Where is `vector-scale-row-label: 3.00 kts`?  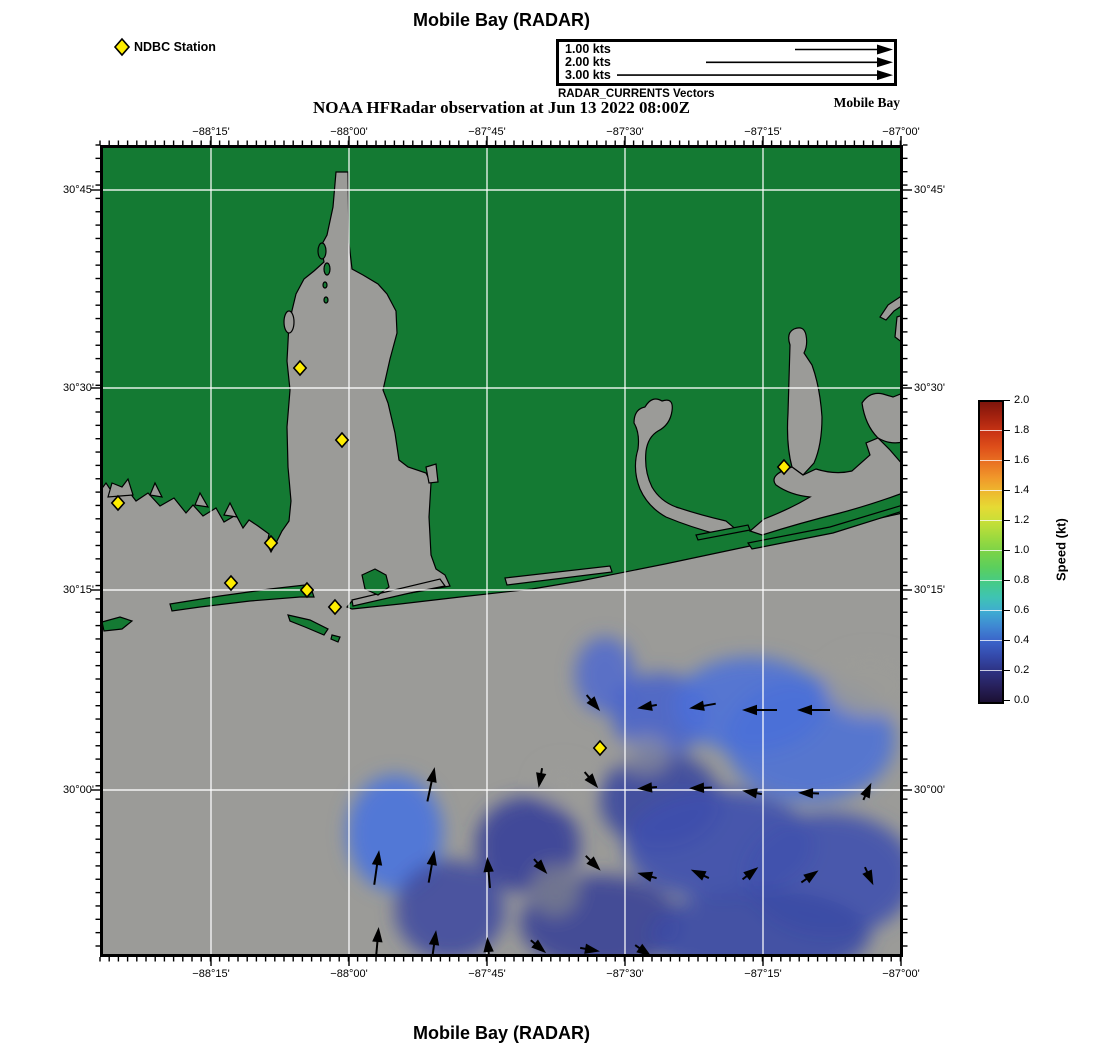 vector-scale-row-label: 3.00 kts is located at coordinates (588, 74).